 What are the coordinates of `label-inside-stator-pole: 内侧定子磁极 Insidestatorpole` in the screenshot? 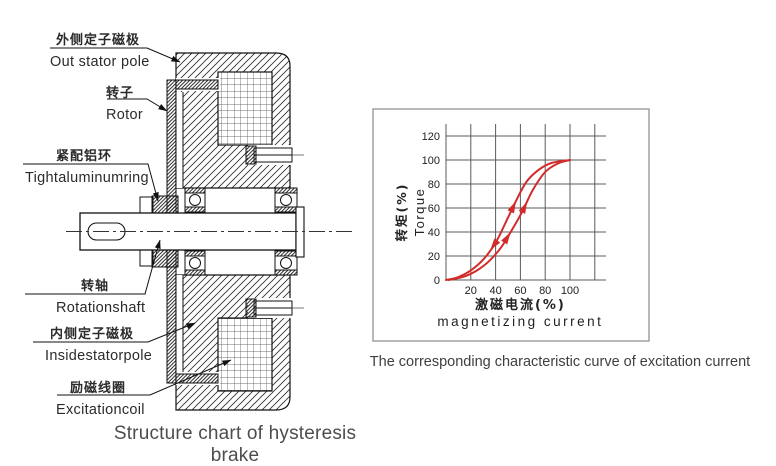 It's located at (98, 343).